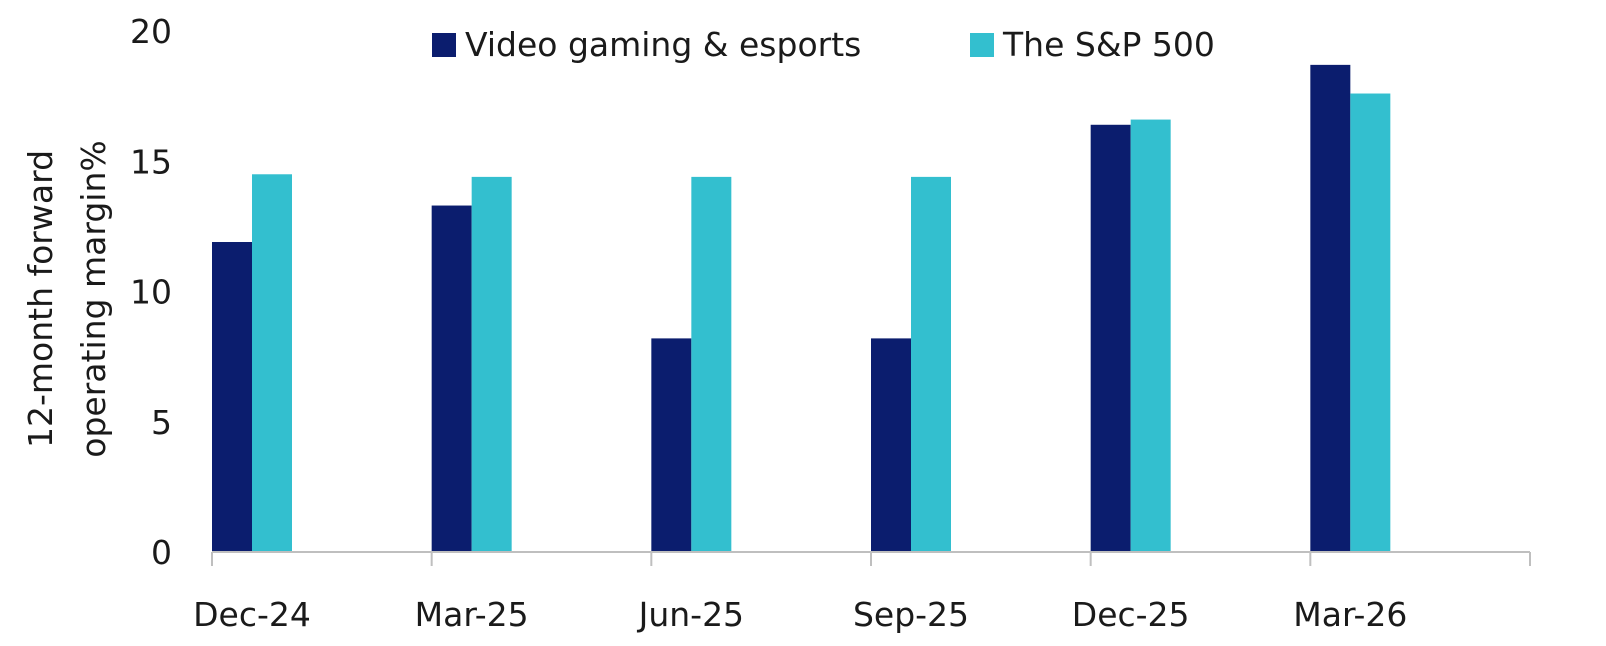 The image size is (1606, 646). Describe the element at coordinates (1131, 614) in the screenshot. I see `x-tick-label: Dec-25` at that location.